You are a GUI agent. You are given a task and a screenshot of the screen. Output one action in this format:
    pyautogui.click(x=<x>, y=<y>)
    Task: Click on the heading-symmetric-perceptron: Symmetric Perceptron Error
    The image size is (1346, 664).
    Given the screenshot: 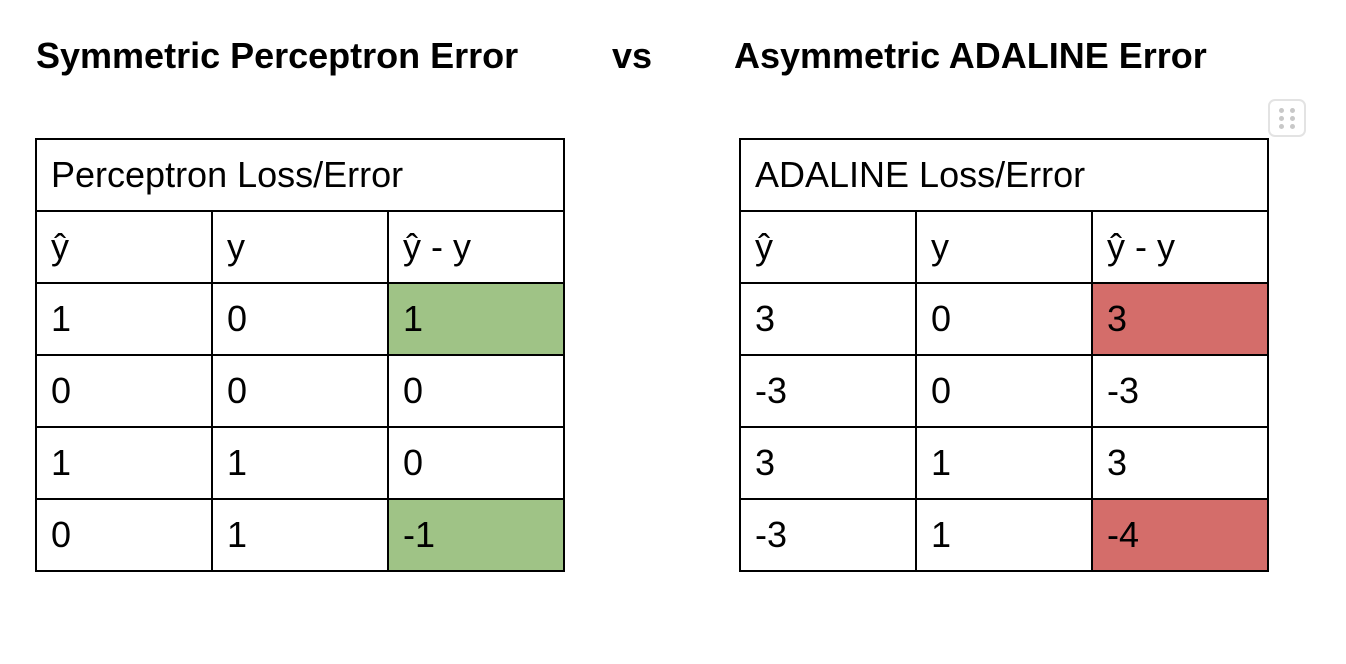 What is the action you would take?
    pyautogui.click(x=277, y=55)
    